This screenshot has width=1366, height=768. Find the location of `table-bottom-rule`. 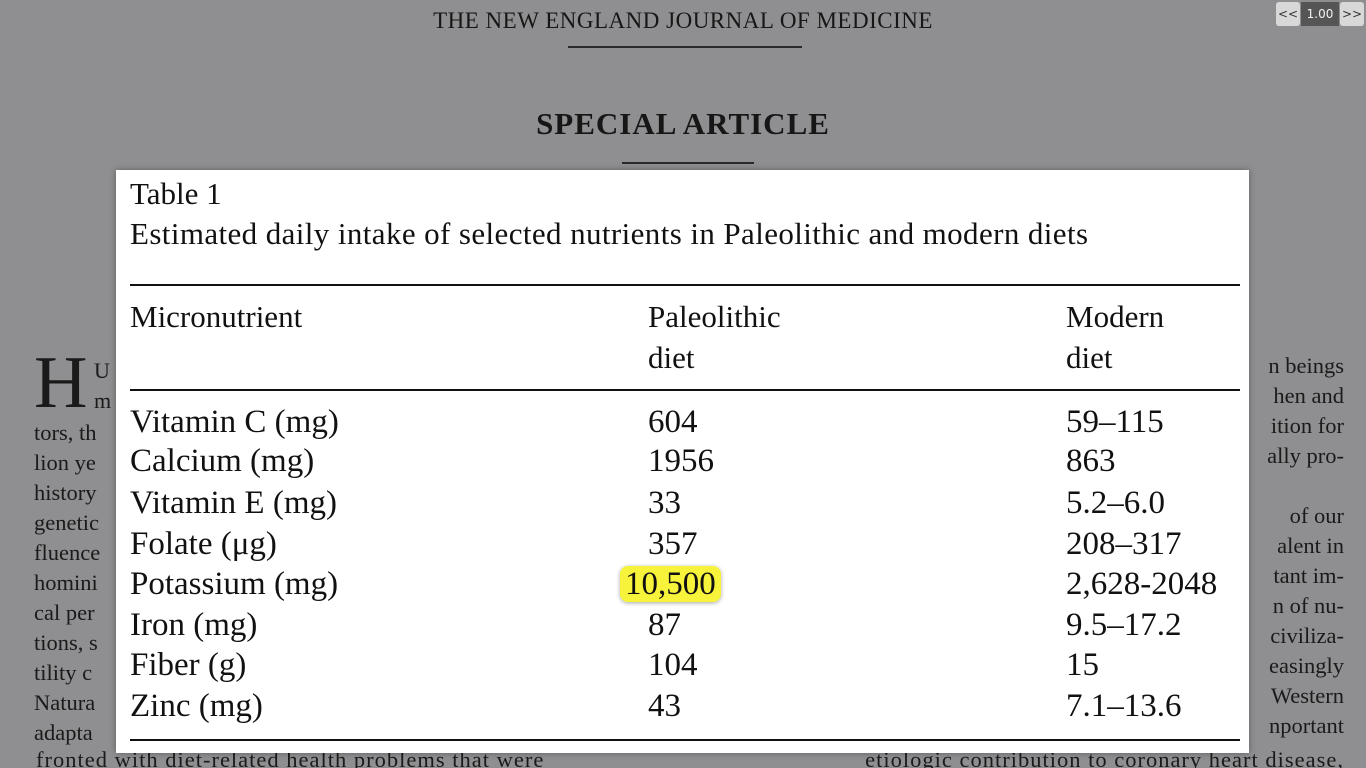

table-bottom-rule is located at coordinates (685, 740).